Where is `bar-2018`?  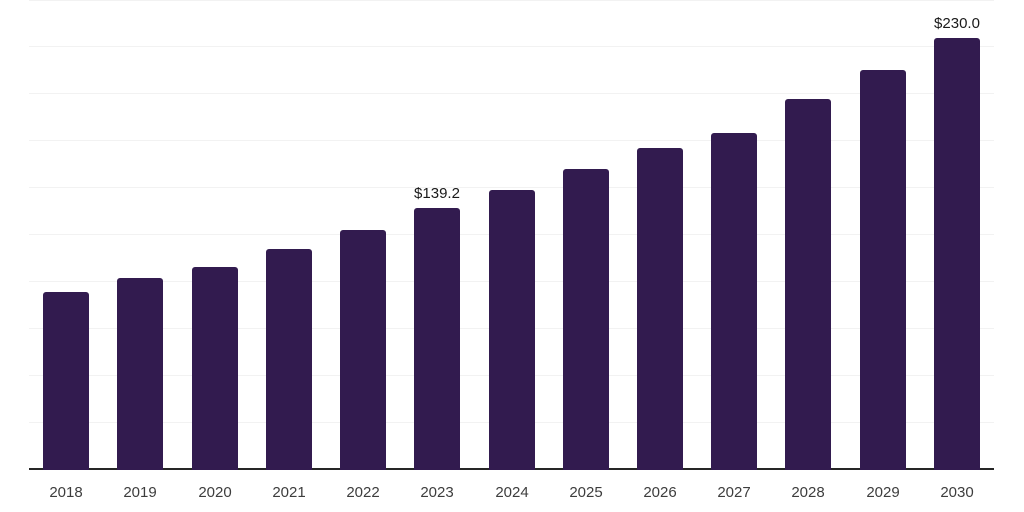
bar-2018 is located at coordinates (66, 381).